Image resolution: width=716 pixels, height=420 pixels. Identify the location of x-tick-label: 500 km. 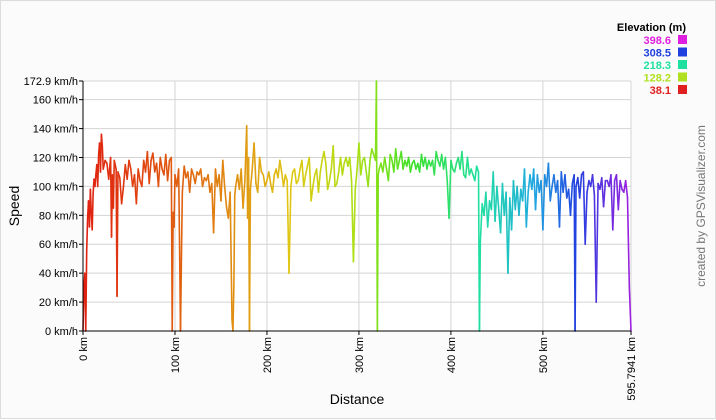
(544, 355).